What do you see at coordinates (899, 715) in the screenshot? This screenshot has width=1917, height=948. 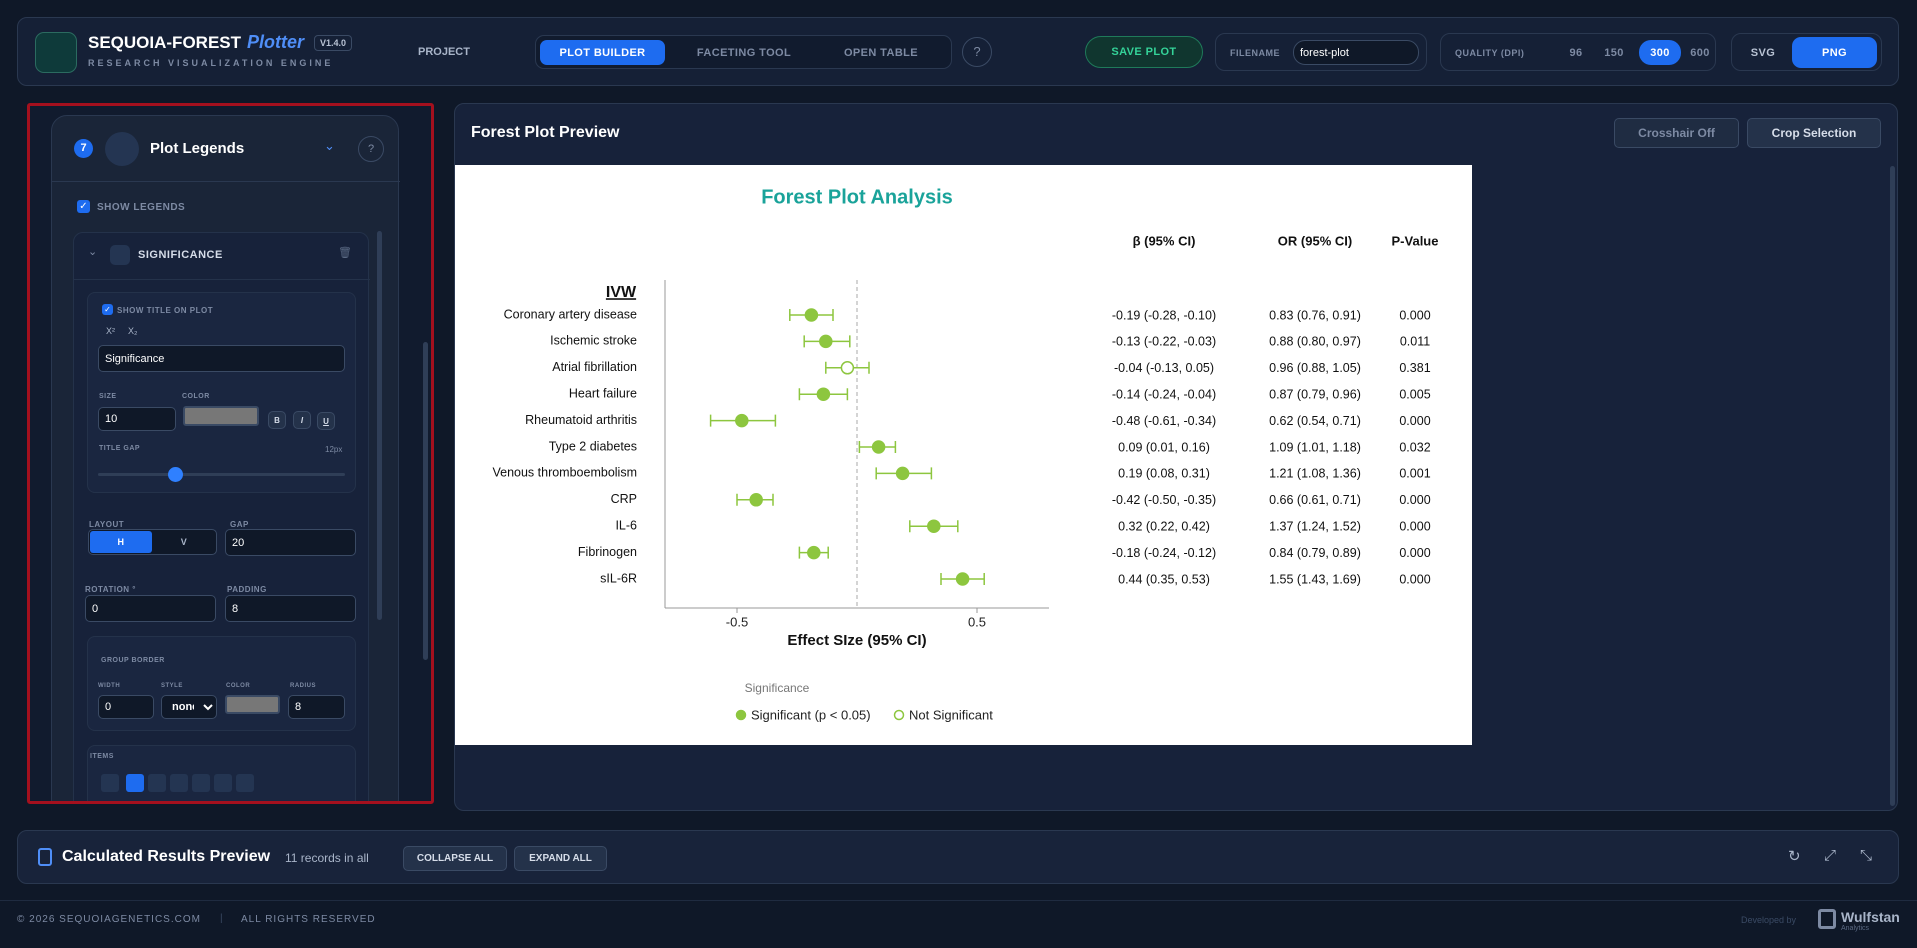 I see `legend-marker` at bounding box center [899, 715].